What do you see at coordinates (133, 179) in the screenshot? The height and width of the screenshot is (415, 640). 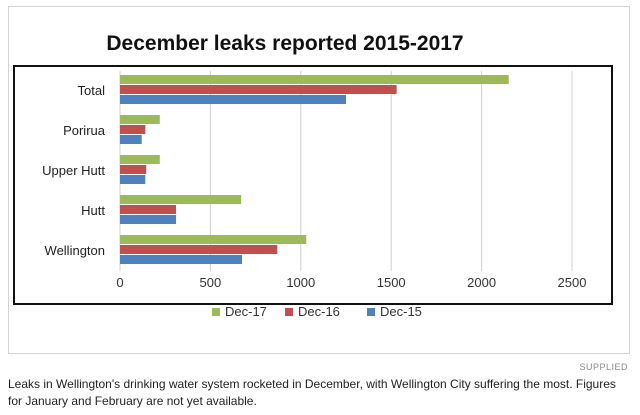 I see `bar-dec-15-upper-hutt` at bounding box center [133, 179].